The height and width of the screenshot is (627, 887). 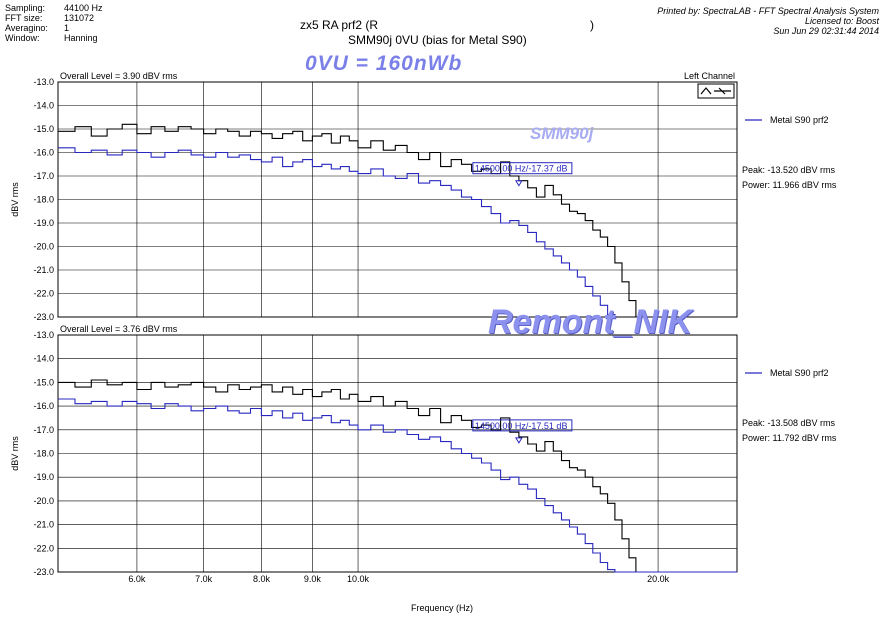 I want to click on sampling-value: 44100 Hz, so click(x=83, y=8).